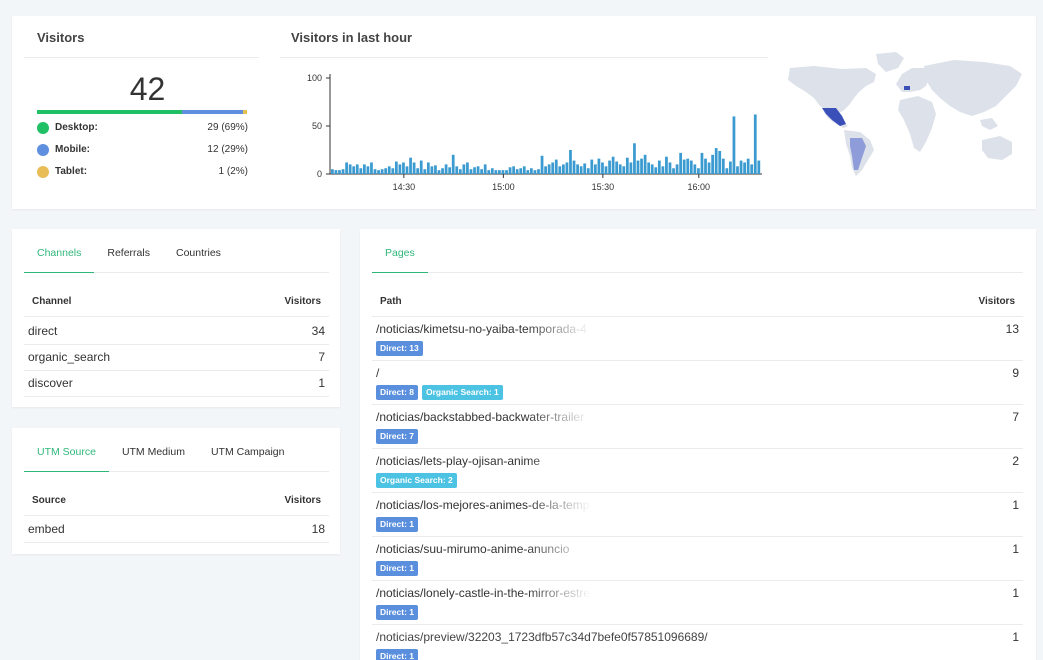  Describe the element at coordinates (128, 253) in the screenshot. I see `tab-referrals: Referrals` at that location.